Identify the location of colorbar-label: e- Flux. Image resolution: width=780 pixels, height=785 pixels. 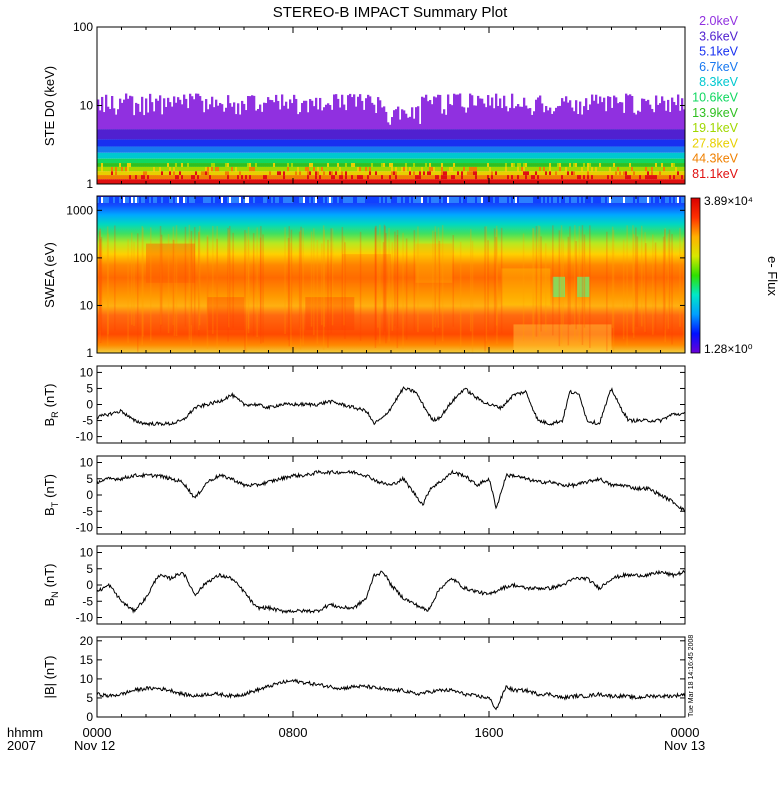
(772, 276).